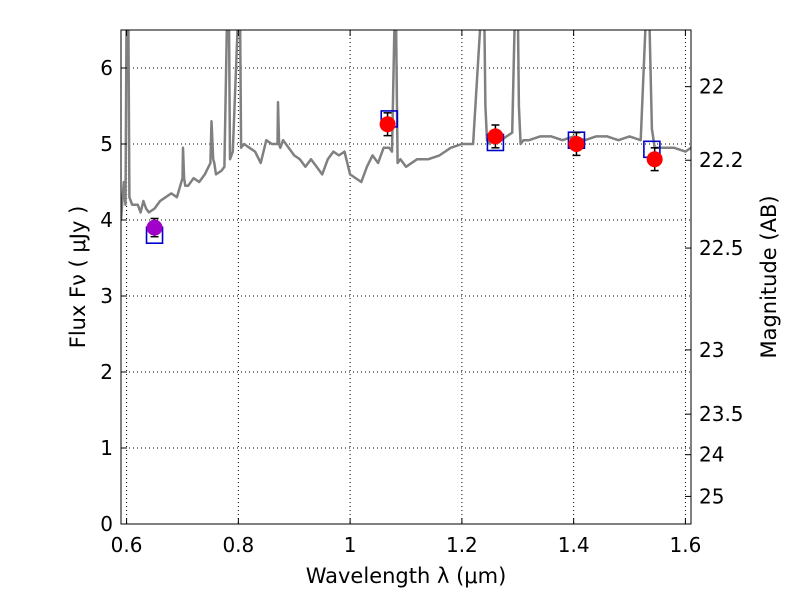 Image resolution: width=800 pixels, height=600 pixels. I want to click on y-axis-left: 0 1 2 3 4 5 6, so click(113, 296).